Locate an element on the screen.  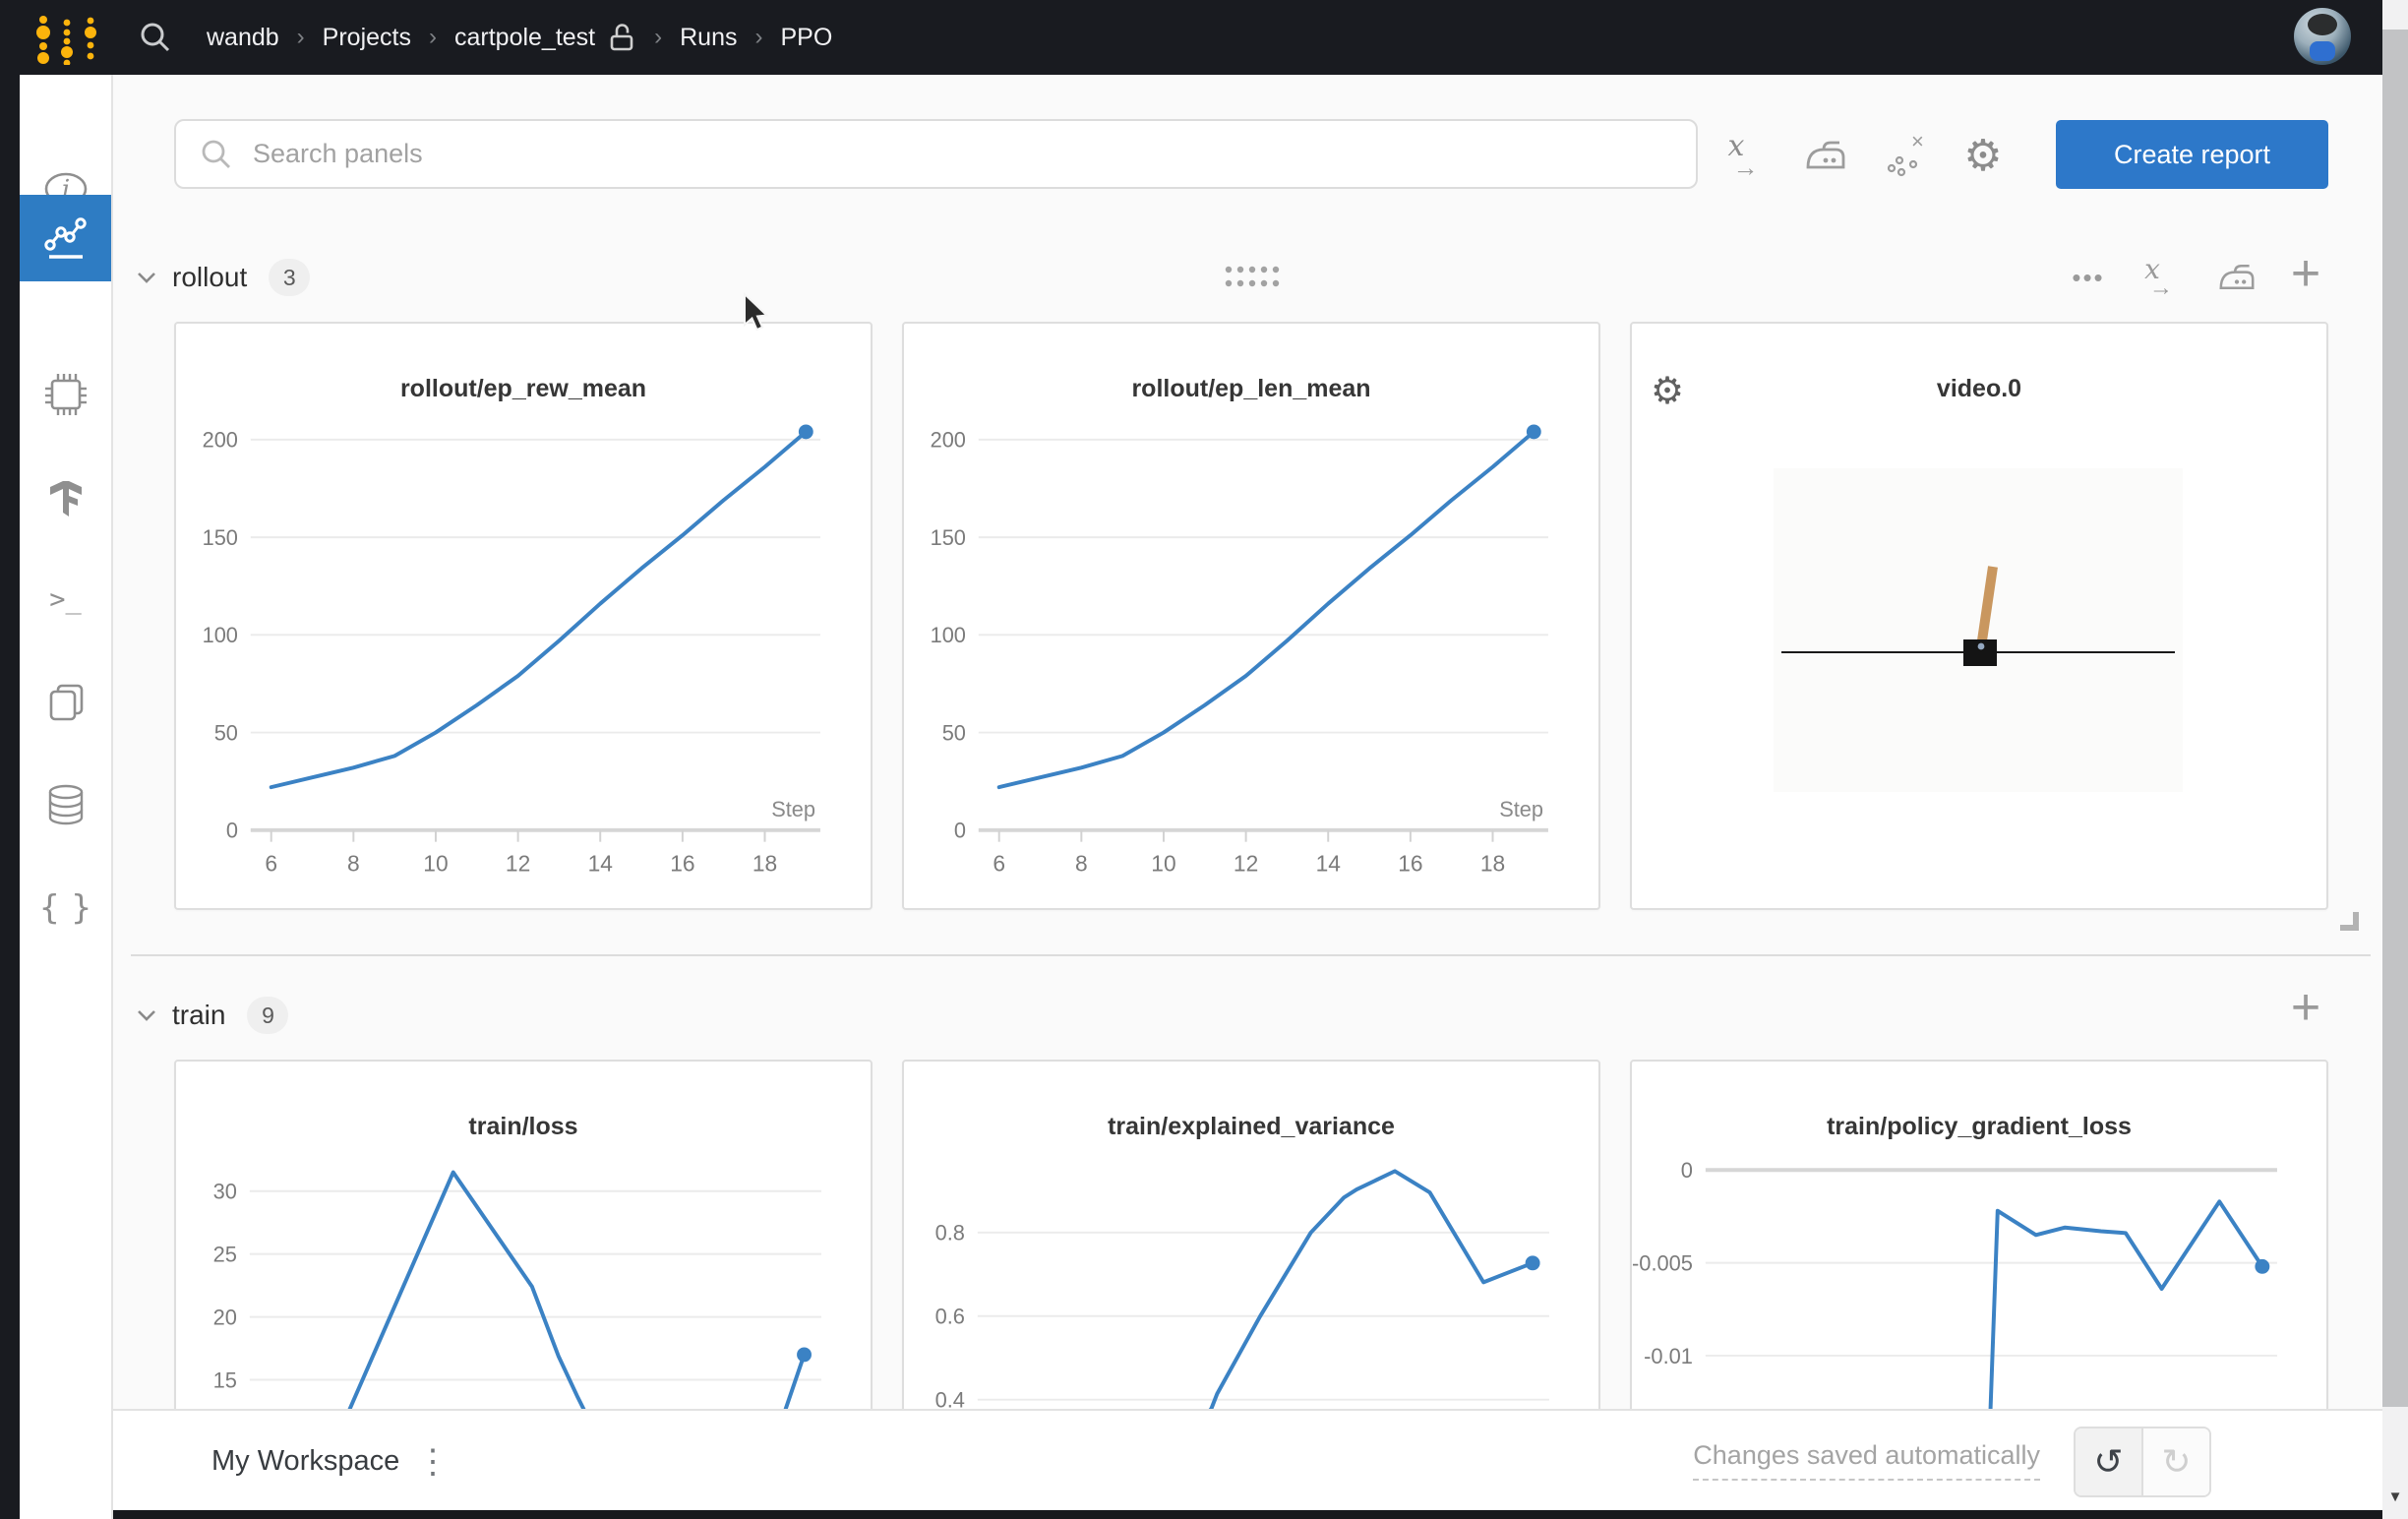
svg-text: -0.005 is located at coordinates (1662, 1263).